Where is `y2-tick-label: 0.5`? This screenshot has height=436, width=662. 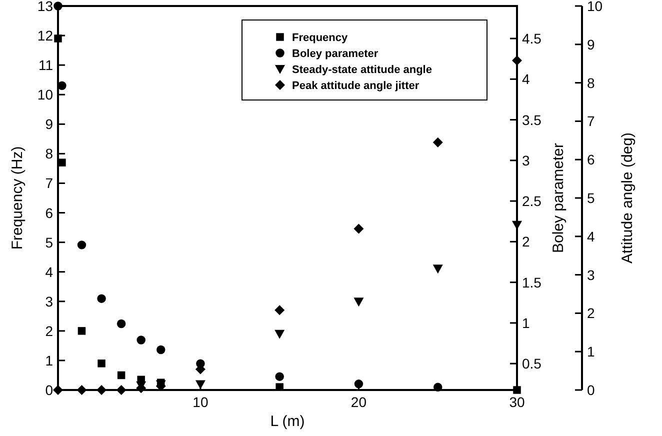 y2-tick-label: 0.5 is located at coordinates (532, 364).